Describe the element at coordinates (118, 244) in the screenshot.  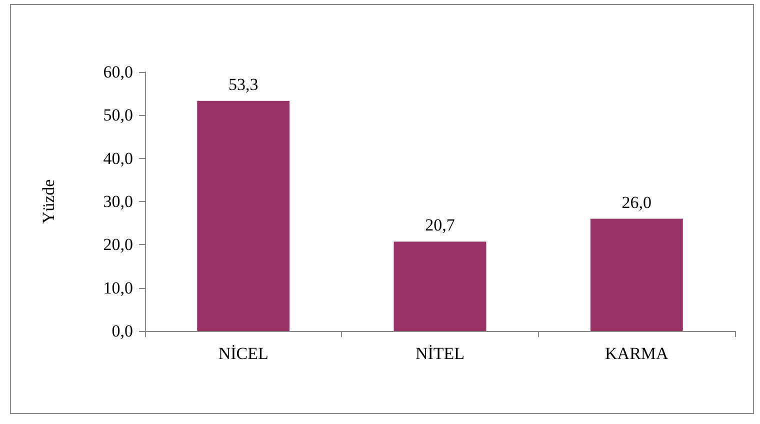
I see `y-tick-label: 20,0` at that location.